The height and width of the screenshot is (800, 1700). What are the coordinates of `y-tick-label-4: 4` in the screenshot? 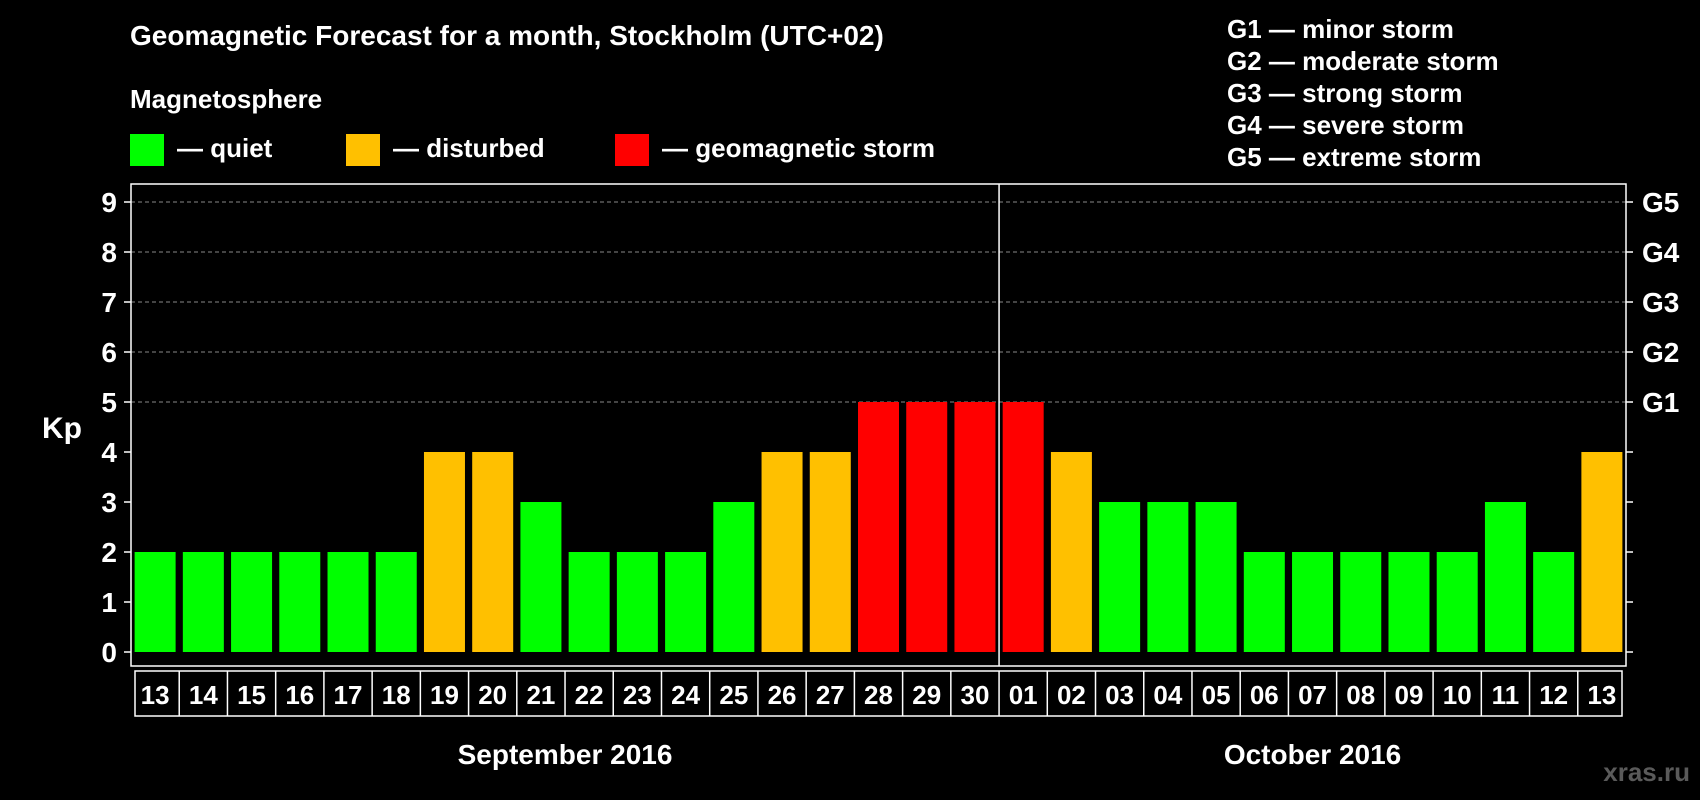 It's located at (109, 452).